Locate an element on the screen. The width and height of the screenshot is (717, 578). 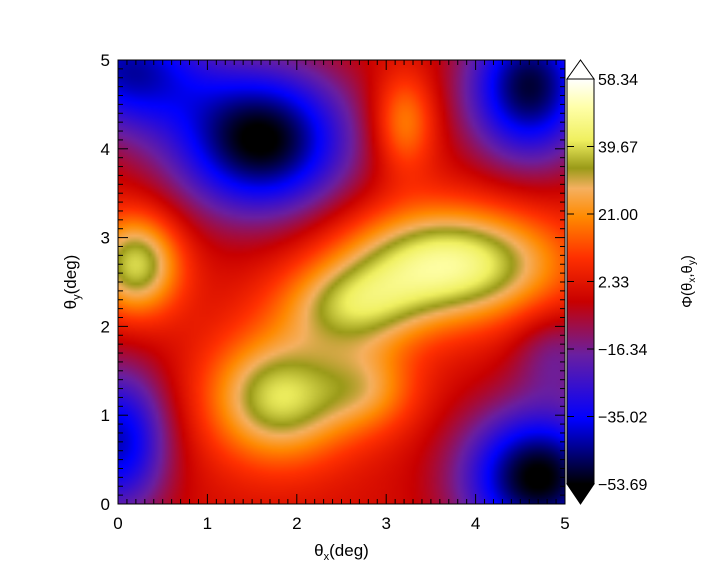
colorbar: 58.34 39.67 21.00 2.33 −16.34 −35.02 −53.69 is located at coordinates (606, 282).